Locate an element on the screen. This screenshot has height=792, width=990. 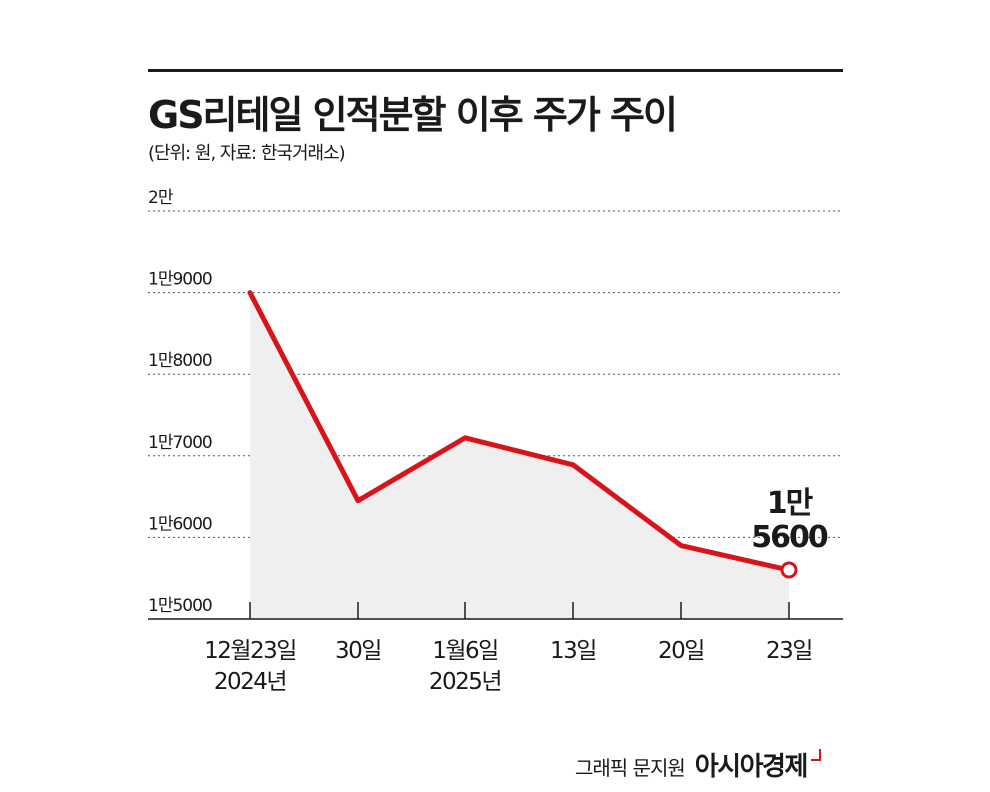
end-point-marker is located at coordinates (789, 570).